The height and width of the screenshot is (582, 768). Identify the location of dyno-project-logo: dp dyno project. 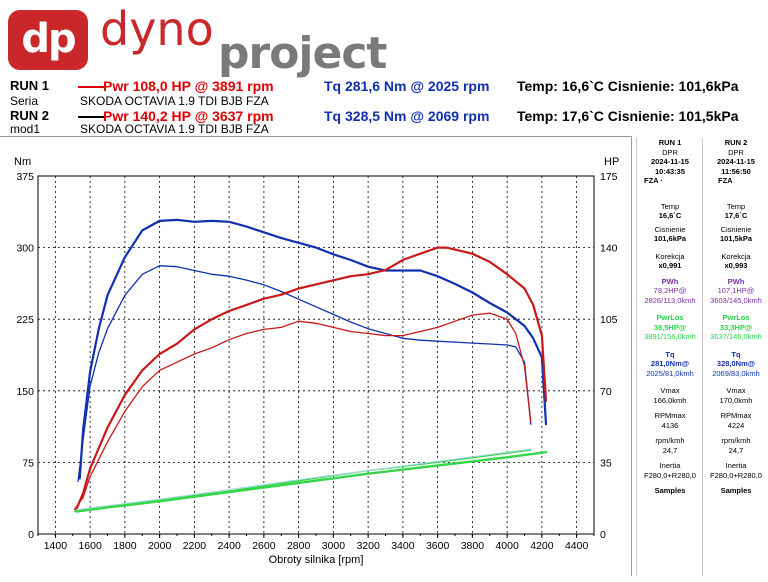
(213, 40).